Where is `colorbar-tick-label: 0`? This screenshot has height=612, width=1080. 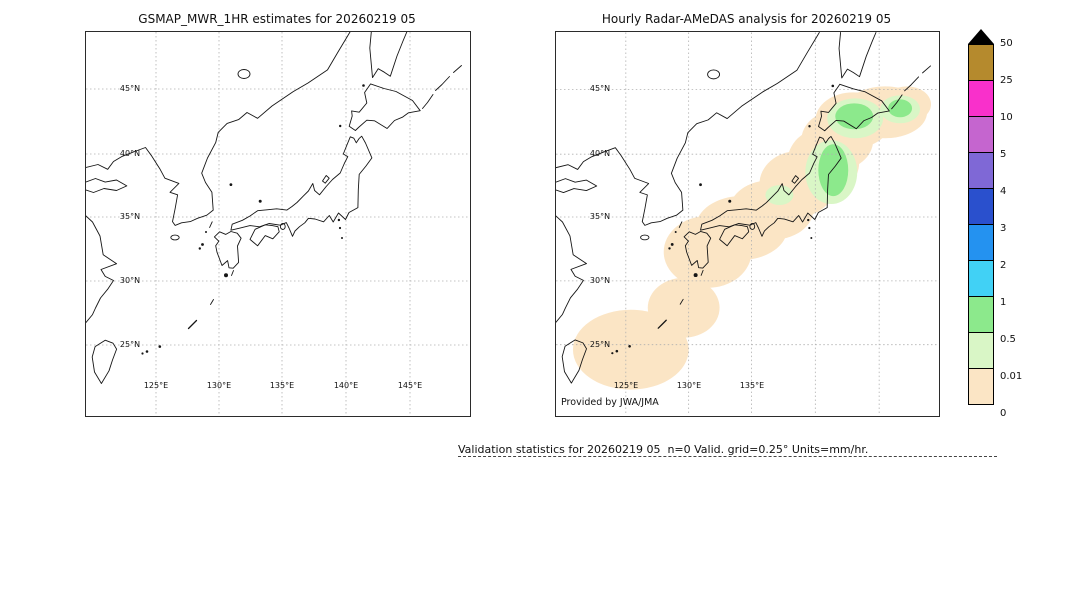
colorbar-tick-label: 0 is located at coordinates (1003, 413).